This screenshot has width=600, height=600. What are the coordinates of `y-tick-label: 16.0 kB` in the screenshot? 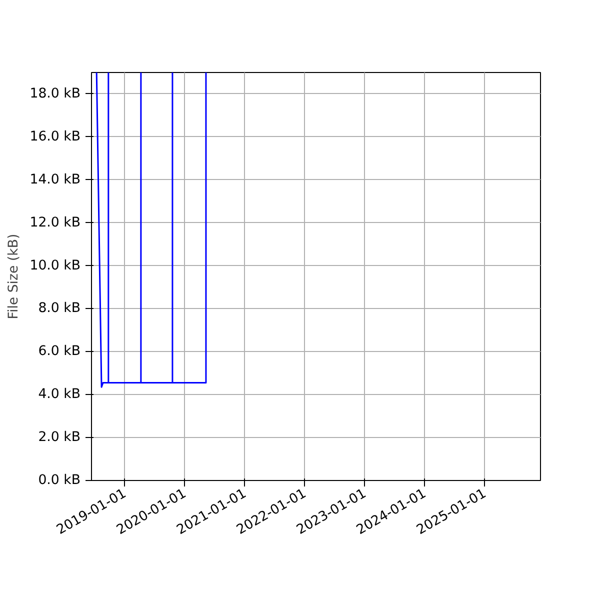 It's located at (55, 136).